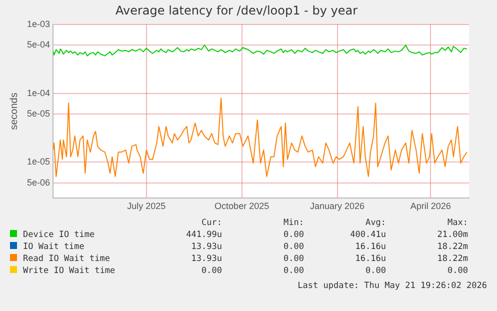 The width and height of the screenshot is (497, 311). What do you see at coordinates (38, 113) in the screenshot?
I see `y-tick-label: 5e-05` at bounding box center [38, 113].